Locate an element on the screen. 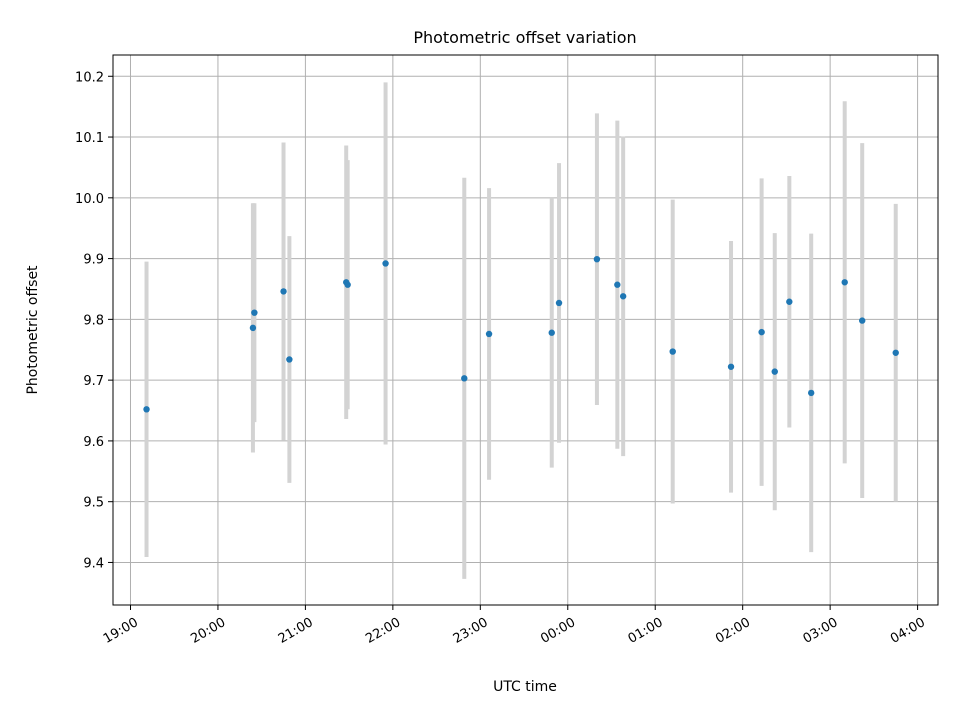 Image resolution: width=960 pixels, height=720 pixels. x-tick-label: 19:00 is located at coordinates (121, 631).